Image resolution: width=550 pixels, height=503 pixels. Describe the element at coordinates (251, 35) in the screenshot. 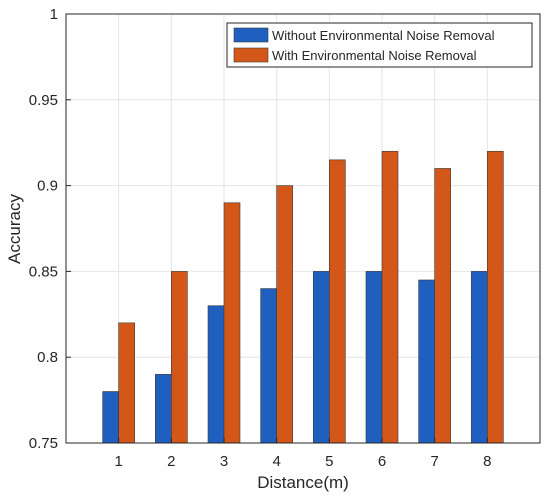

I see `legend-swatch-without` at that location.